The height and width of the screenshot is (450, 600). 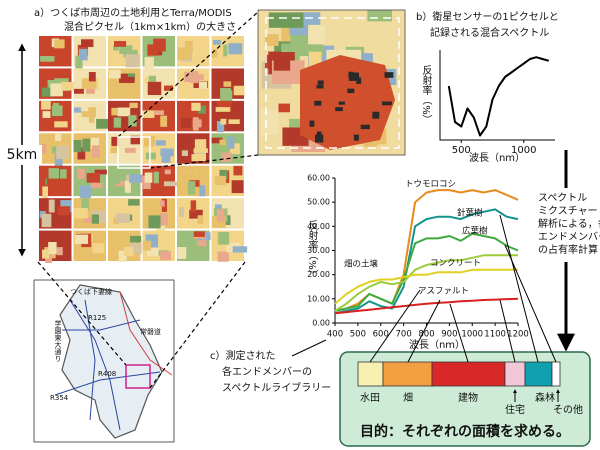 What do you see at coordinates (107, 374) in the screenshot?
I see `map-label: R408` at bounding box center [107, 374].